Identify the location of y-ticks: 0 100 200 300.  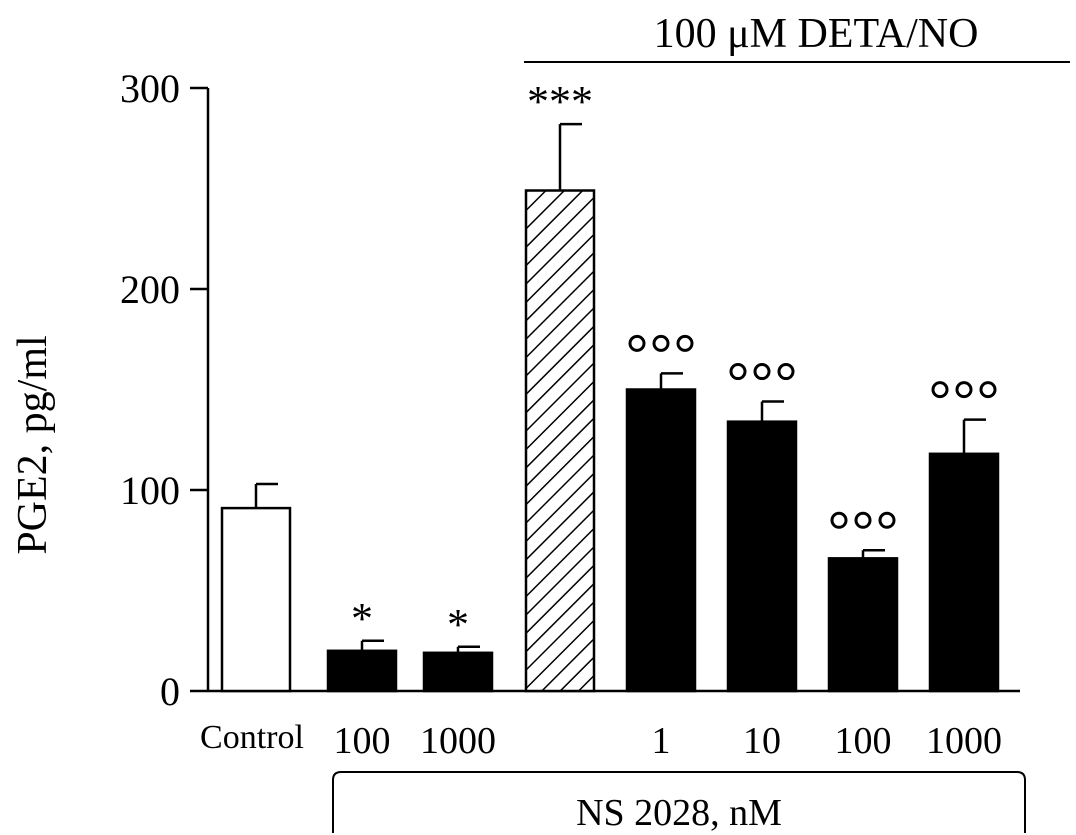
(164, 390).